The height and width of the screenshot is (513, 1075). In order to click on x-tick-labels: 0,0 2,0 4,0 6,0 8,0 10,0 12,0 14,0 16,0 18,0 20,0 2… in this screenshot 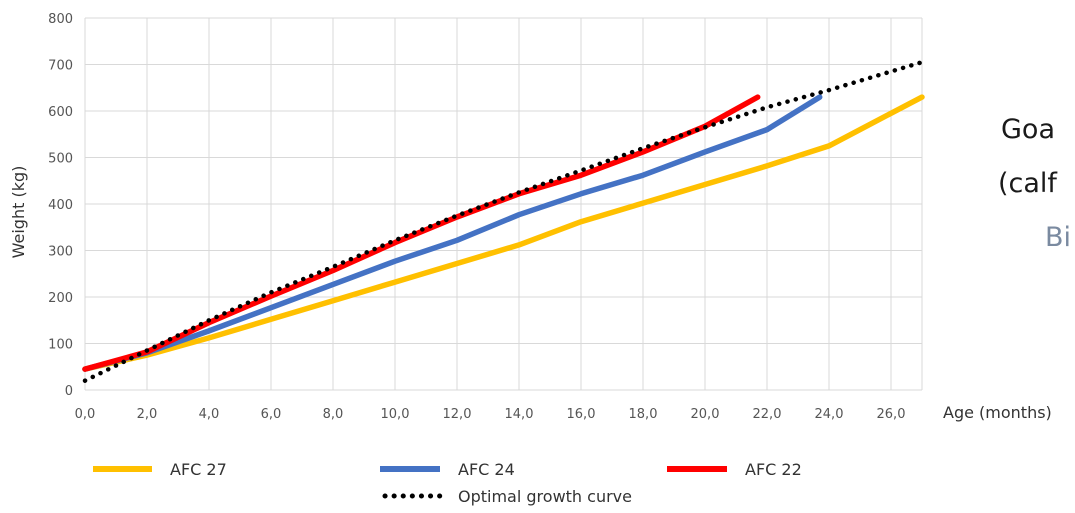, I will do `click(490, 414)`.